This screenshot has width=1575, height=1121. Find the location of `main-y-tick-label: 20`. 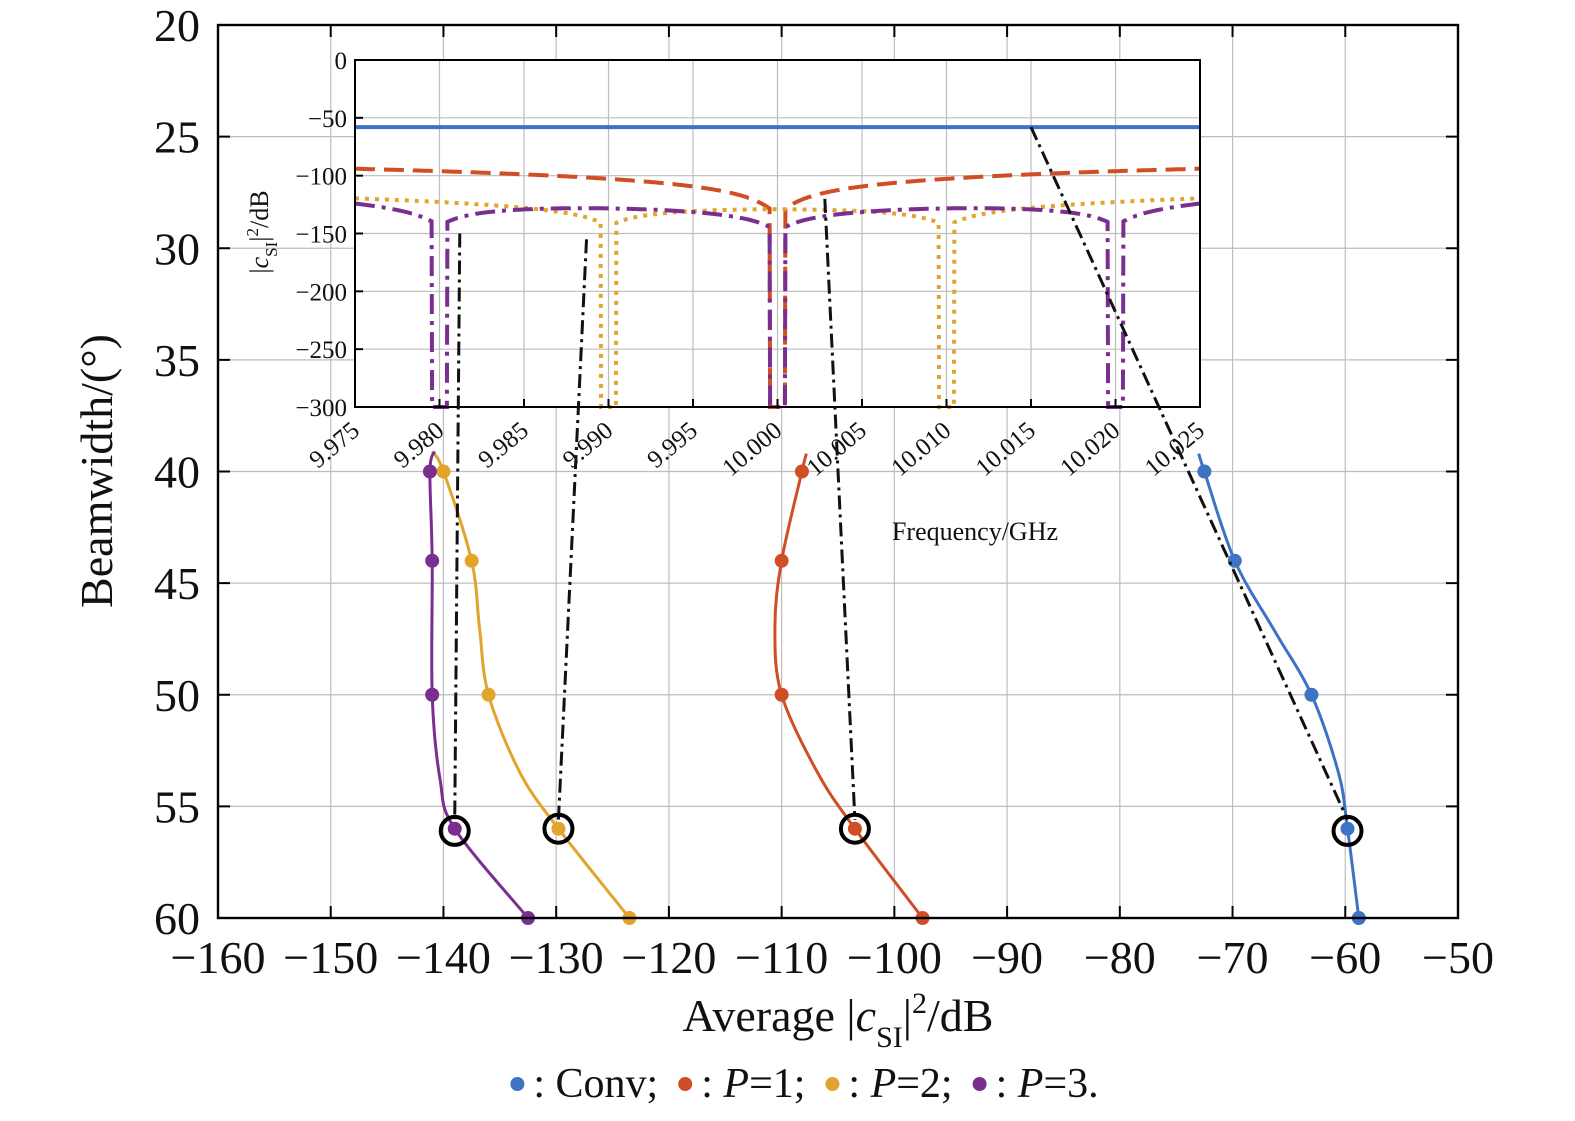

main-y-tick-label: 20 is located at coordinates (177, 25).